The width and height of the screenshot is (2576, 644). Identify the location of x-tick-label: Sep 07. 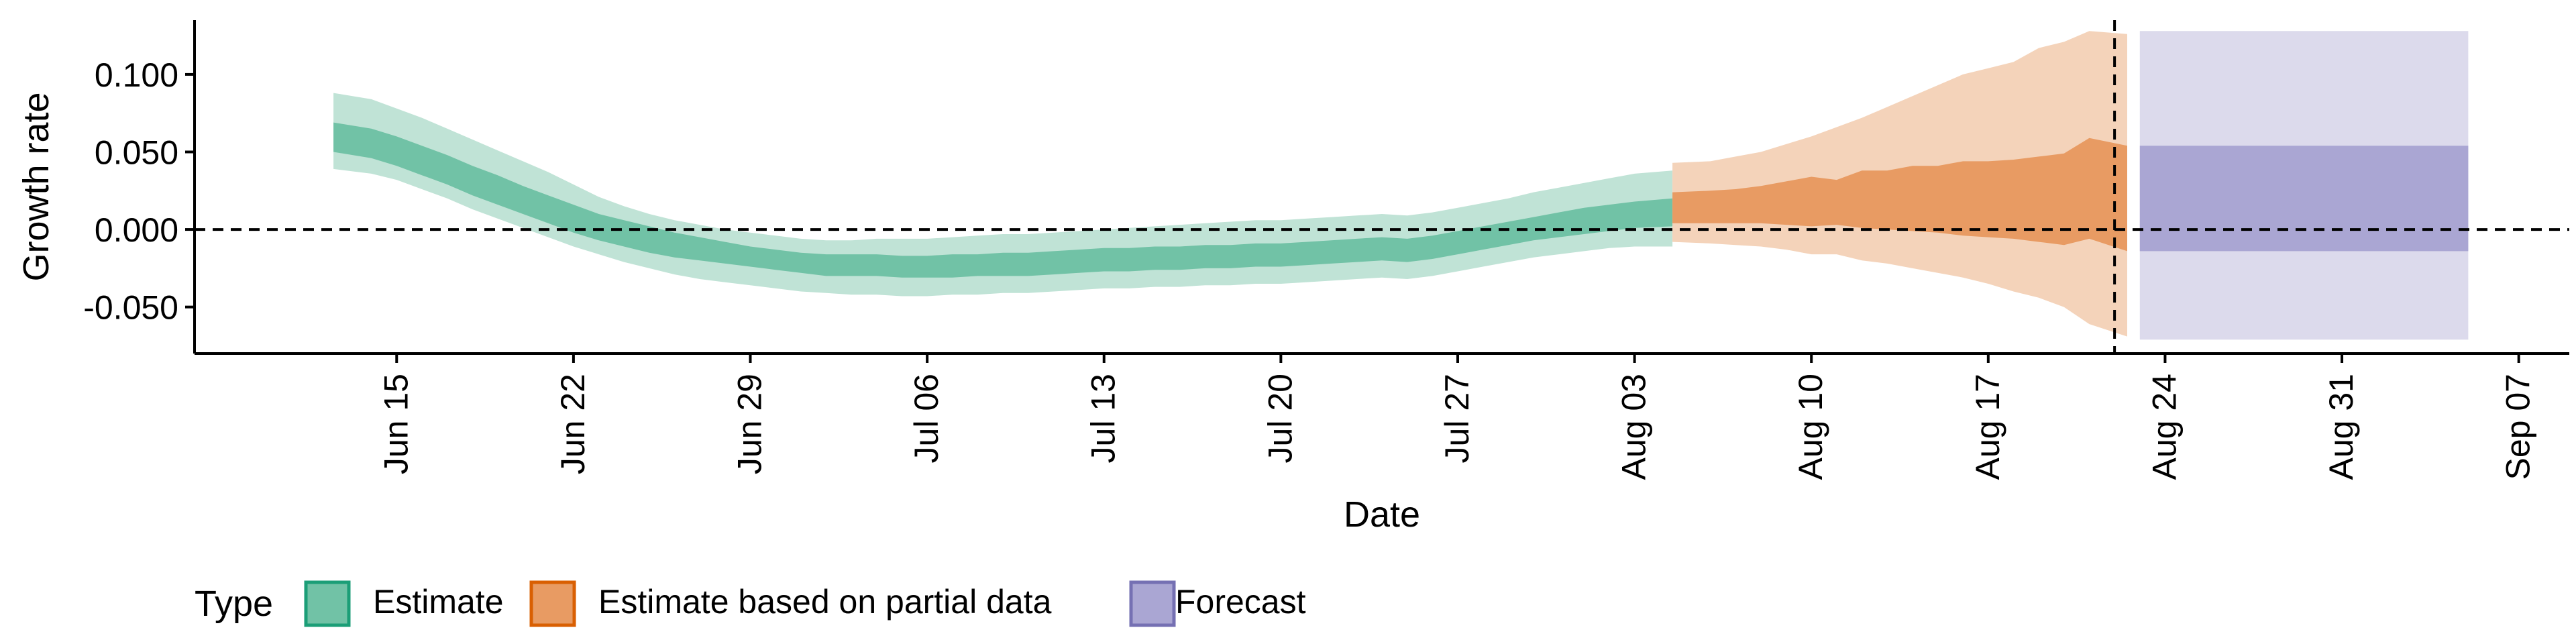
(2518, 427).